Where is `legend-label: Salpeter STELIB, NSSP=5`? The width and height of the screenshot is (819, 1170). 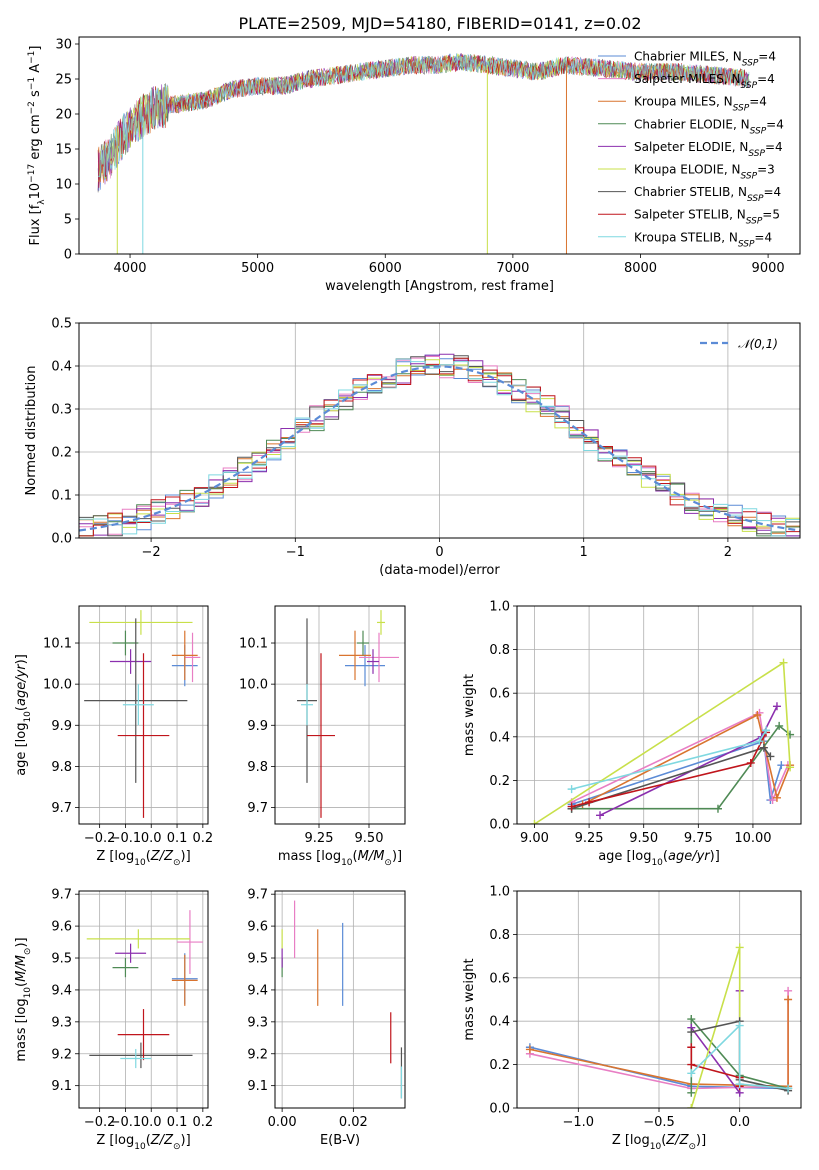 legend-label: Salpeter STELIB, NSSP=5 is located at coordinates (707, 217).